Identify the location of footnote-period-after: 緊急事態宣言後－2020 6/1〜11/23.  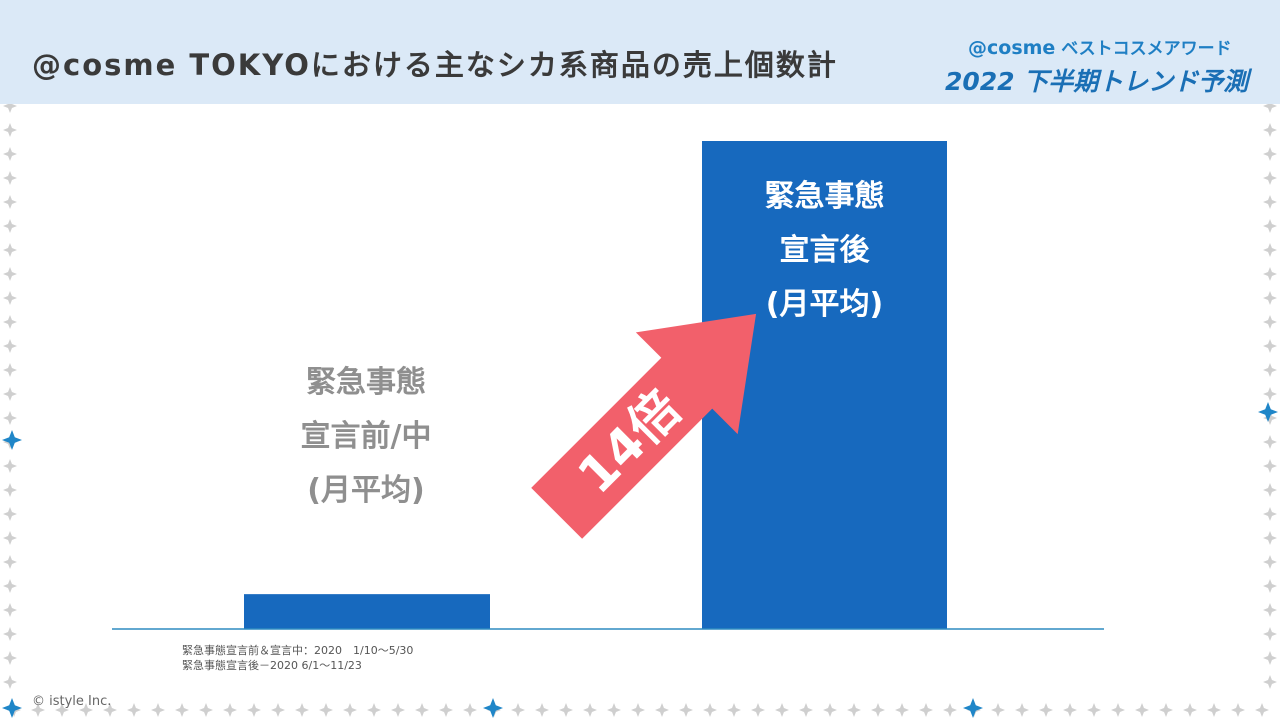
(272, 665).